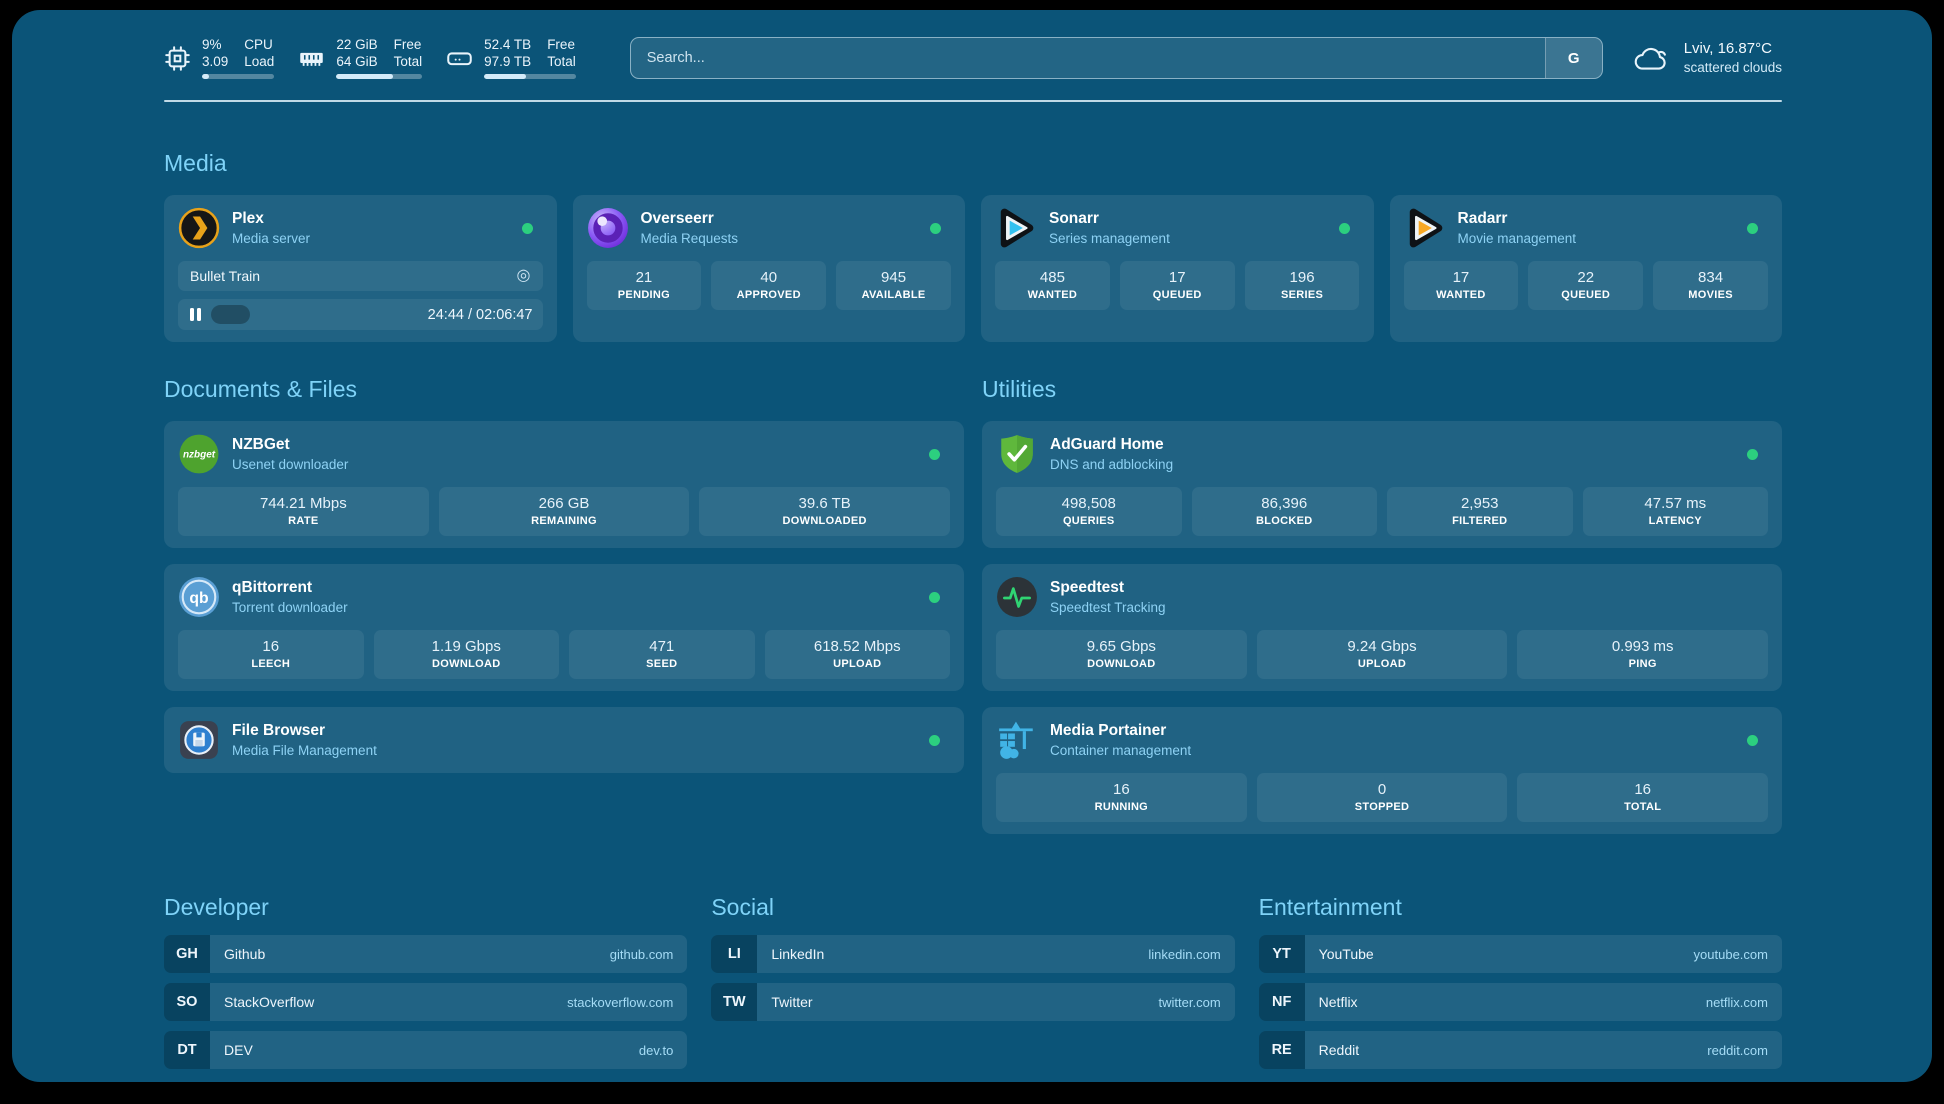 Image resolution: width=1944 pixels, height=1104 pixels. What do you see at coordinates (1727, 49) in the screenshot?
I see `weather-summary: Lviv, 16.87°C` at bounding box center [1727, 49].